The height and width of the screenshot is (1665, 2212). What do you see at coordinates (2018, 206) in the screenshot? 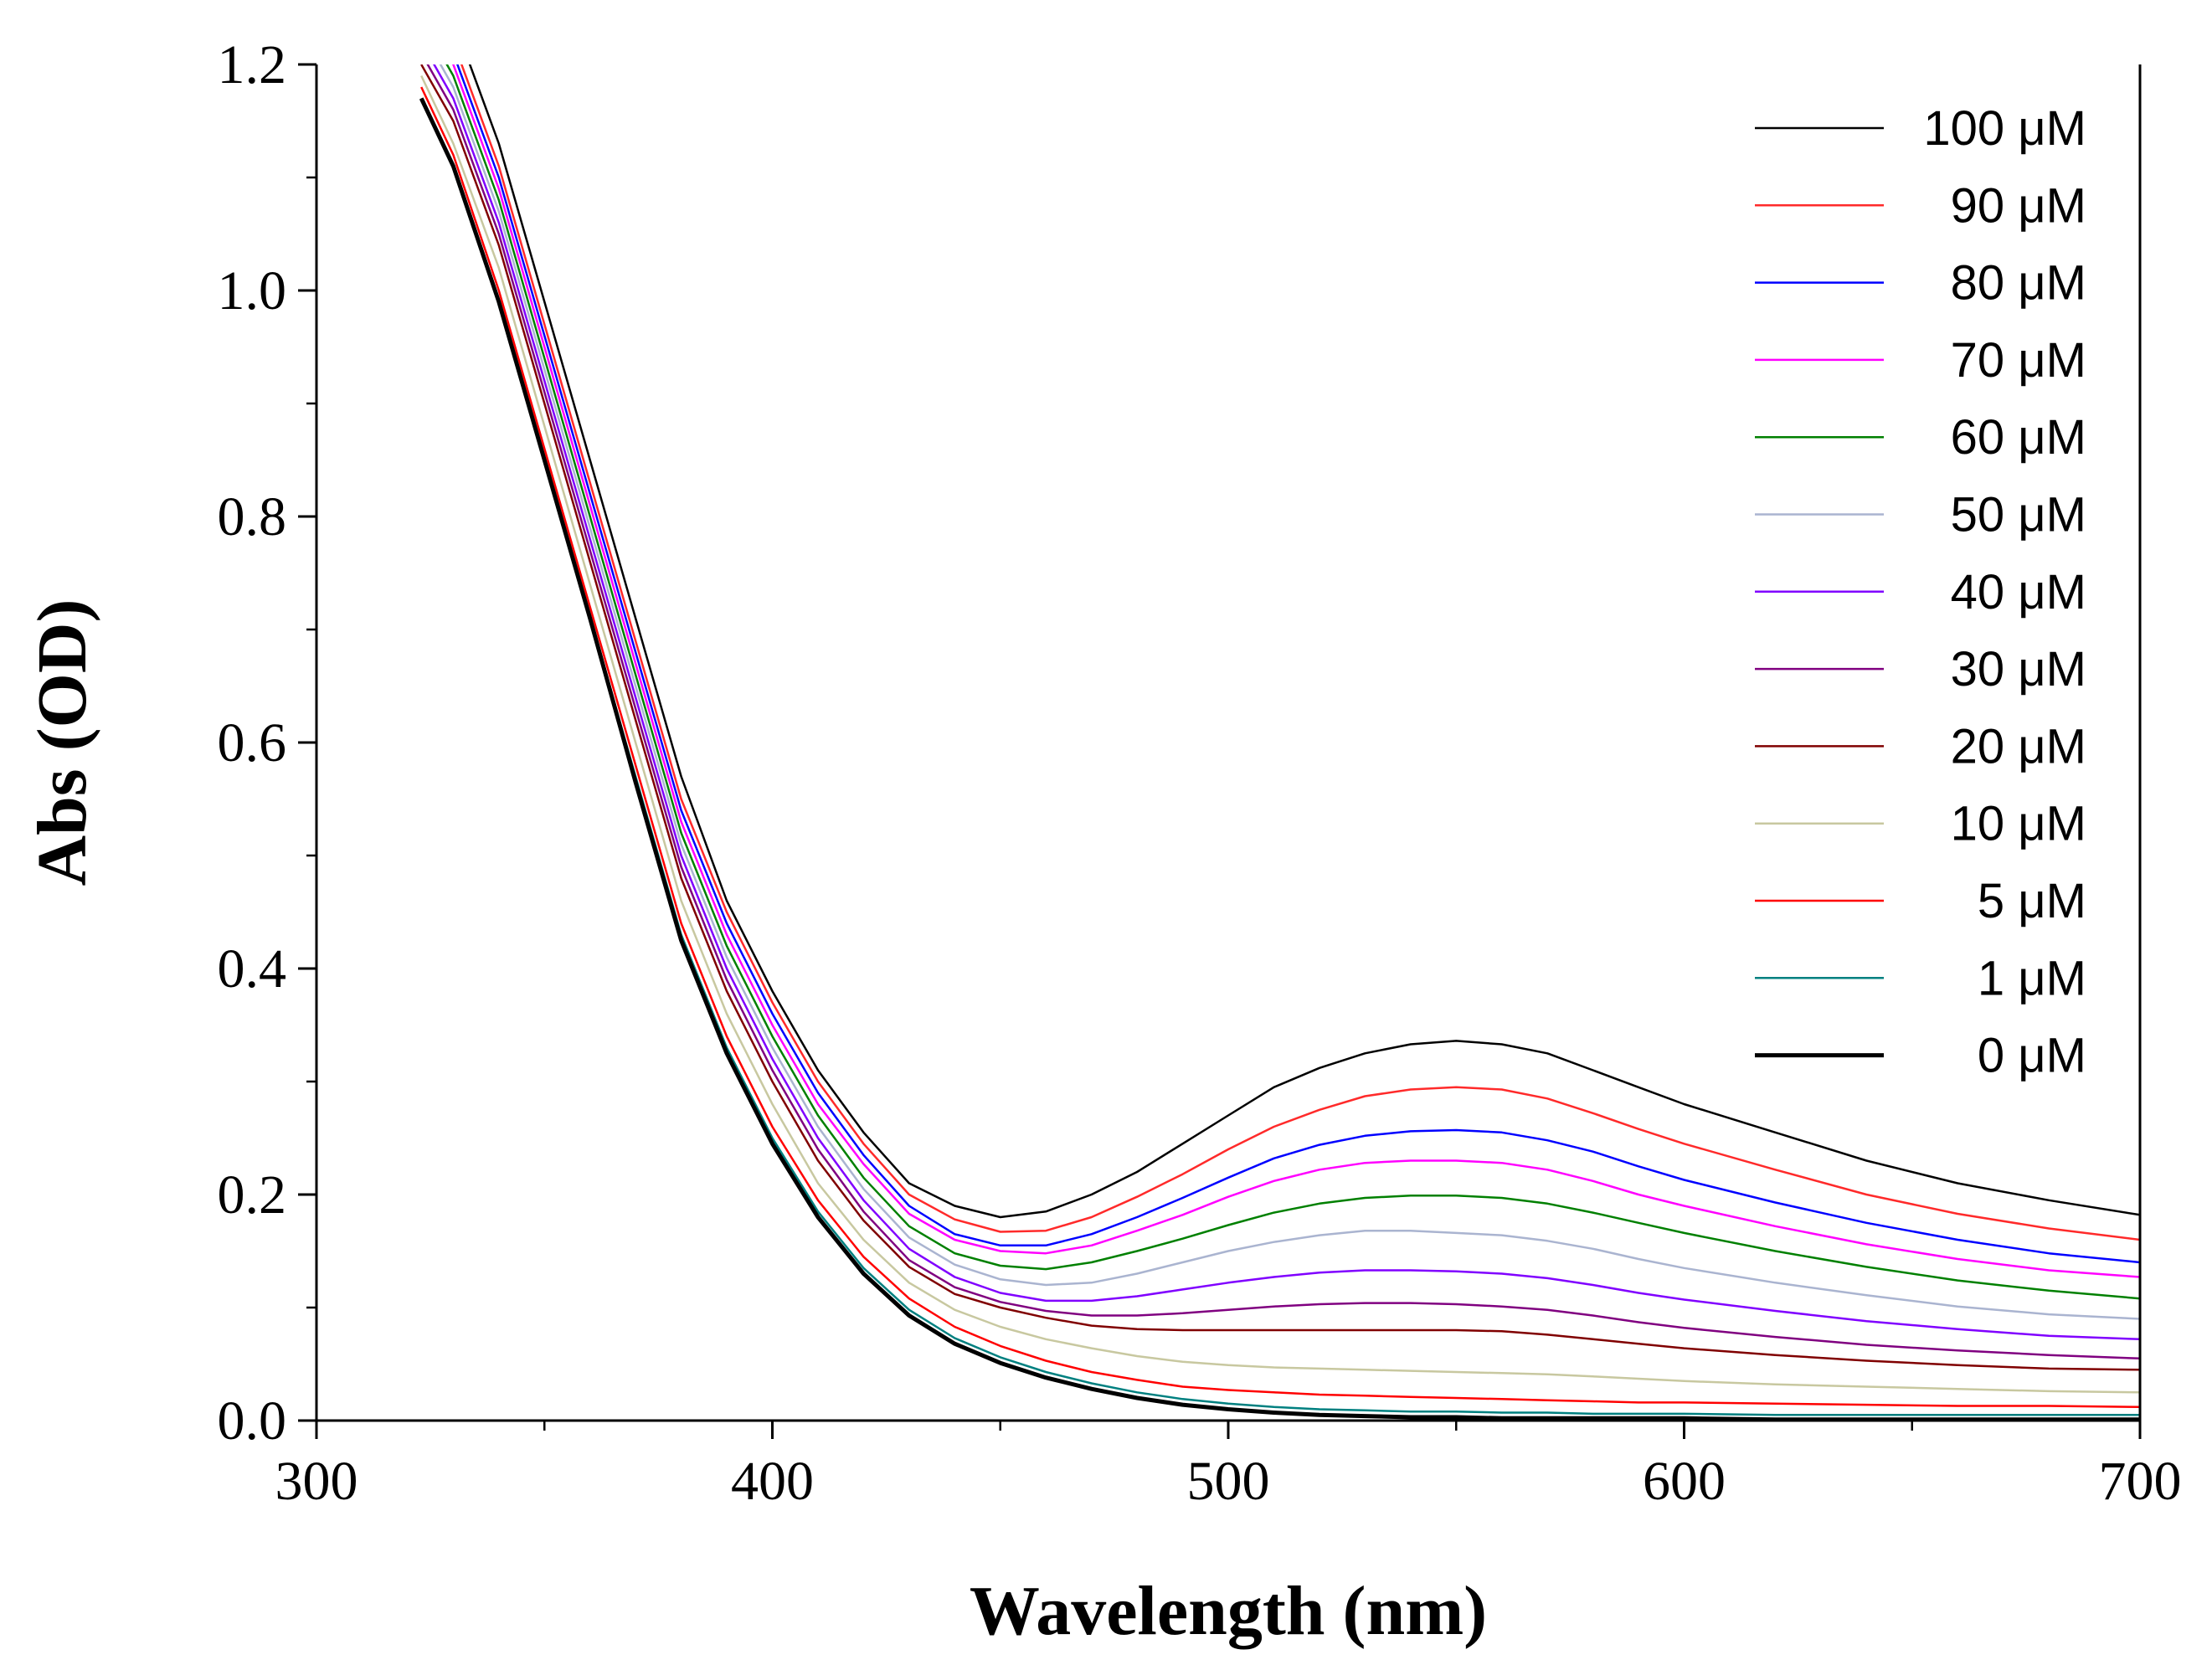
I see `legend-label-90-m: 90 μM` at bounding box center [2018, 206].